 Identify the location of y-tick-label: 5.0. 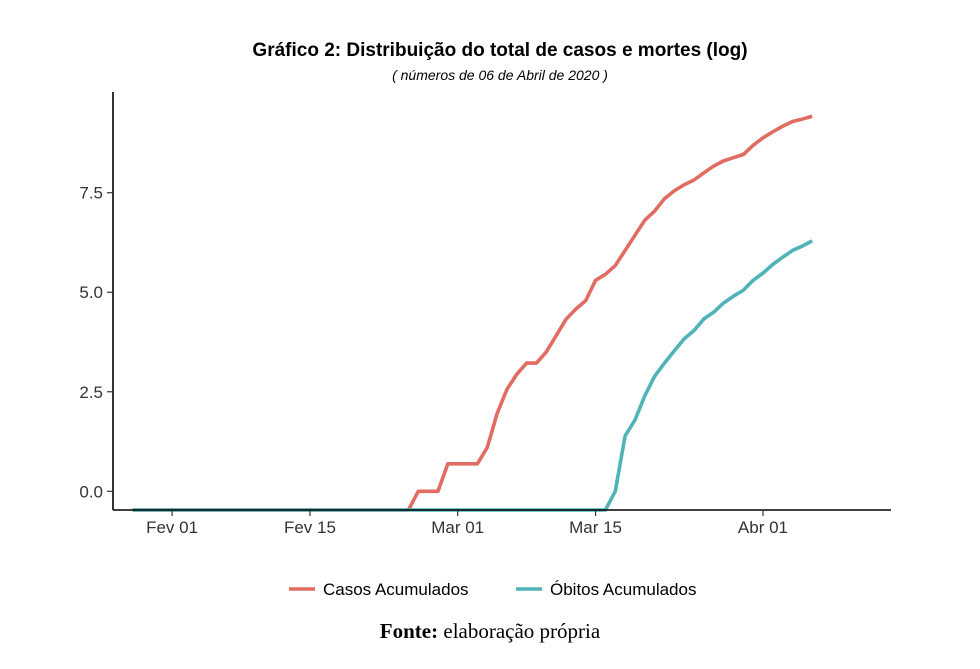
(91, 292).